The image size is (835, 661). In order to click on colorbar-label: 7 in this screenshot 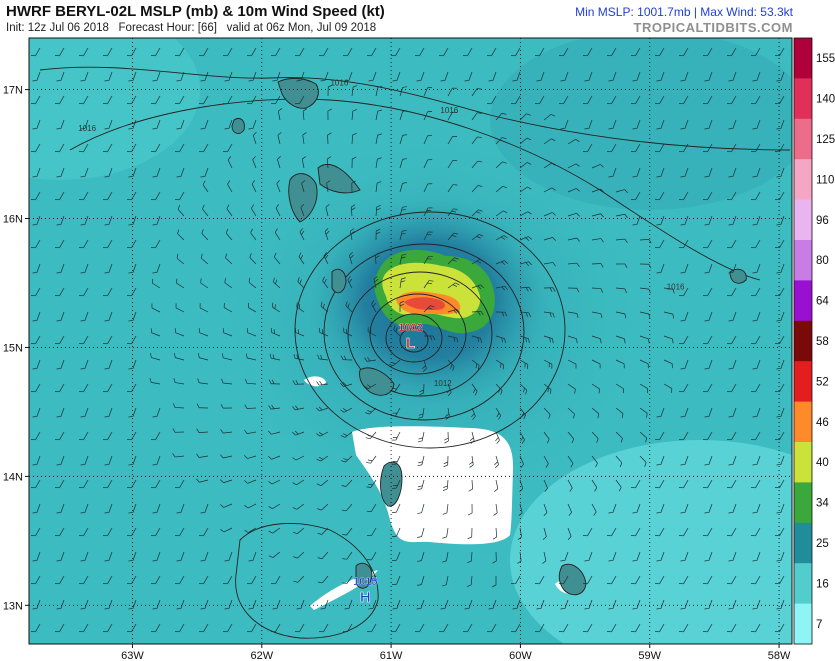, I will do `click(819, 625)`.